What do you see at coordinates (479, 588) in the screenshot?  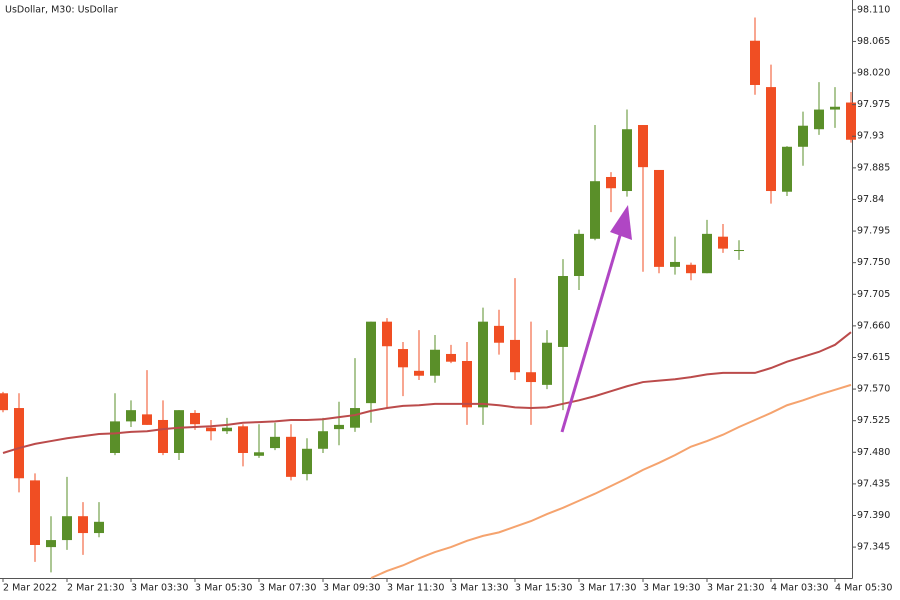 I see `x-tick-label: 3 Mar 13:30` at bounding box center [479, 588].